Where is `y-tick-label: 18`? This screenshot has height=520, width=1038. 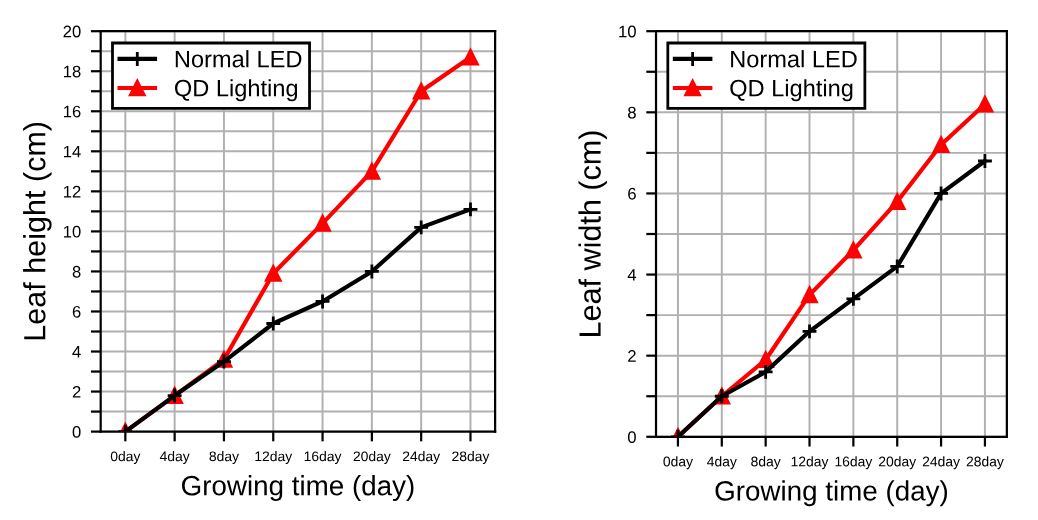 y-tick-label: 18 is located at coordinates (72, 71).